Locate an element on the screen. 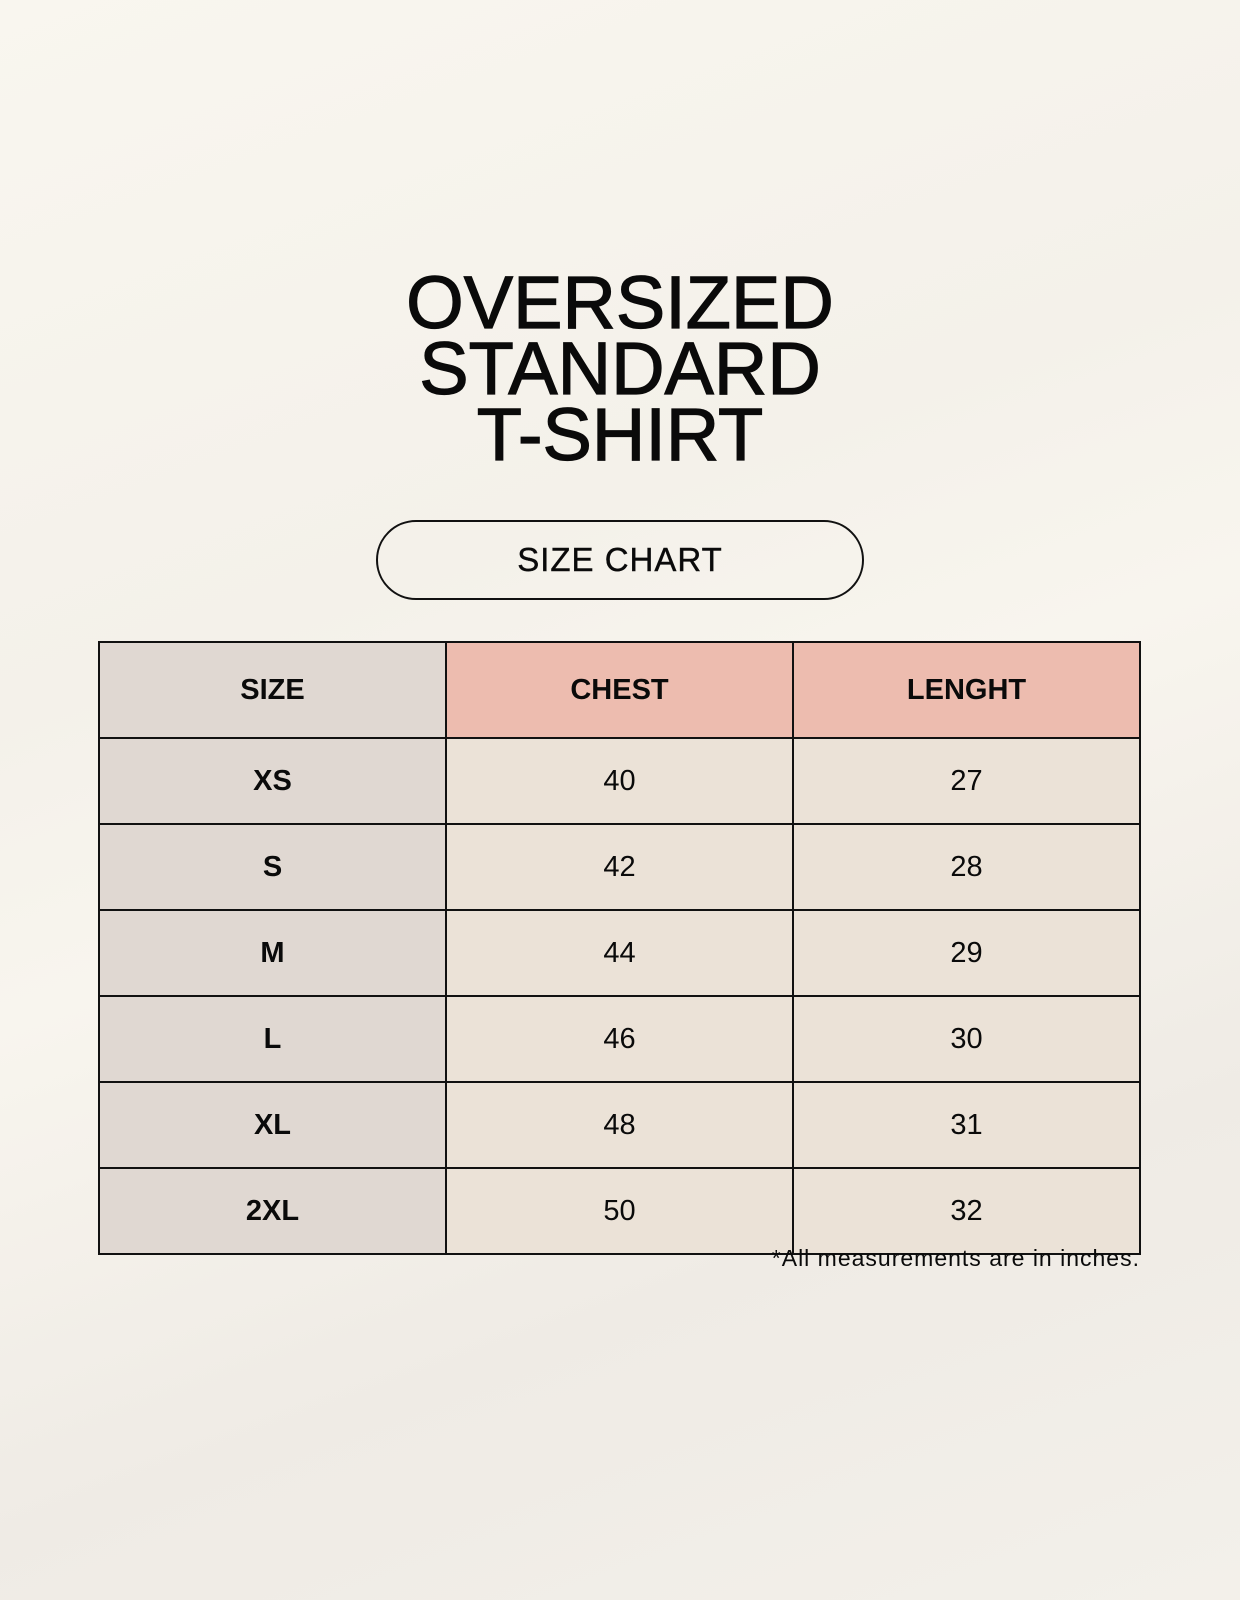 The image size is (1240, 1600). table-row: L 46 30 is located at coordinates (619, 1039).